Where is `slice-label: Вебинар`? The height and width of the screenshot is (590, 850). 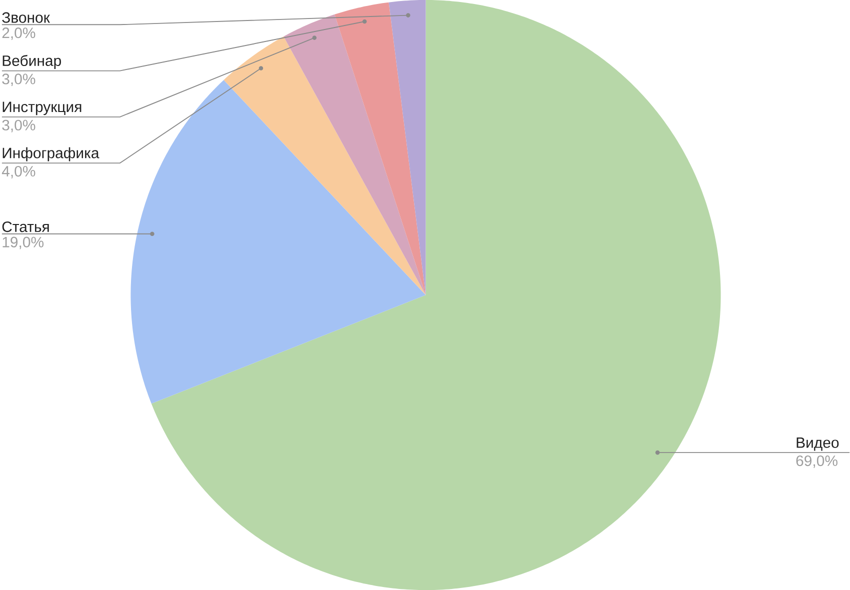 slice-label: Вебинар is located at coordinates (31, 61).